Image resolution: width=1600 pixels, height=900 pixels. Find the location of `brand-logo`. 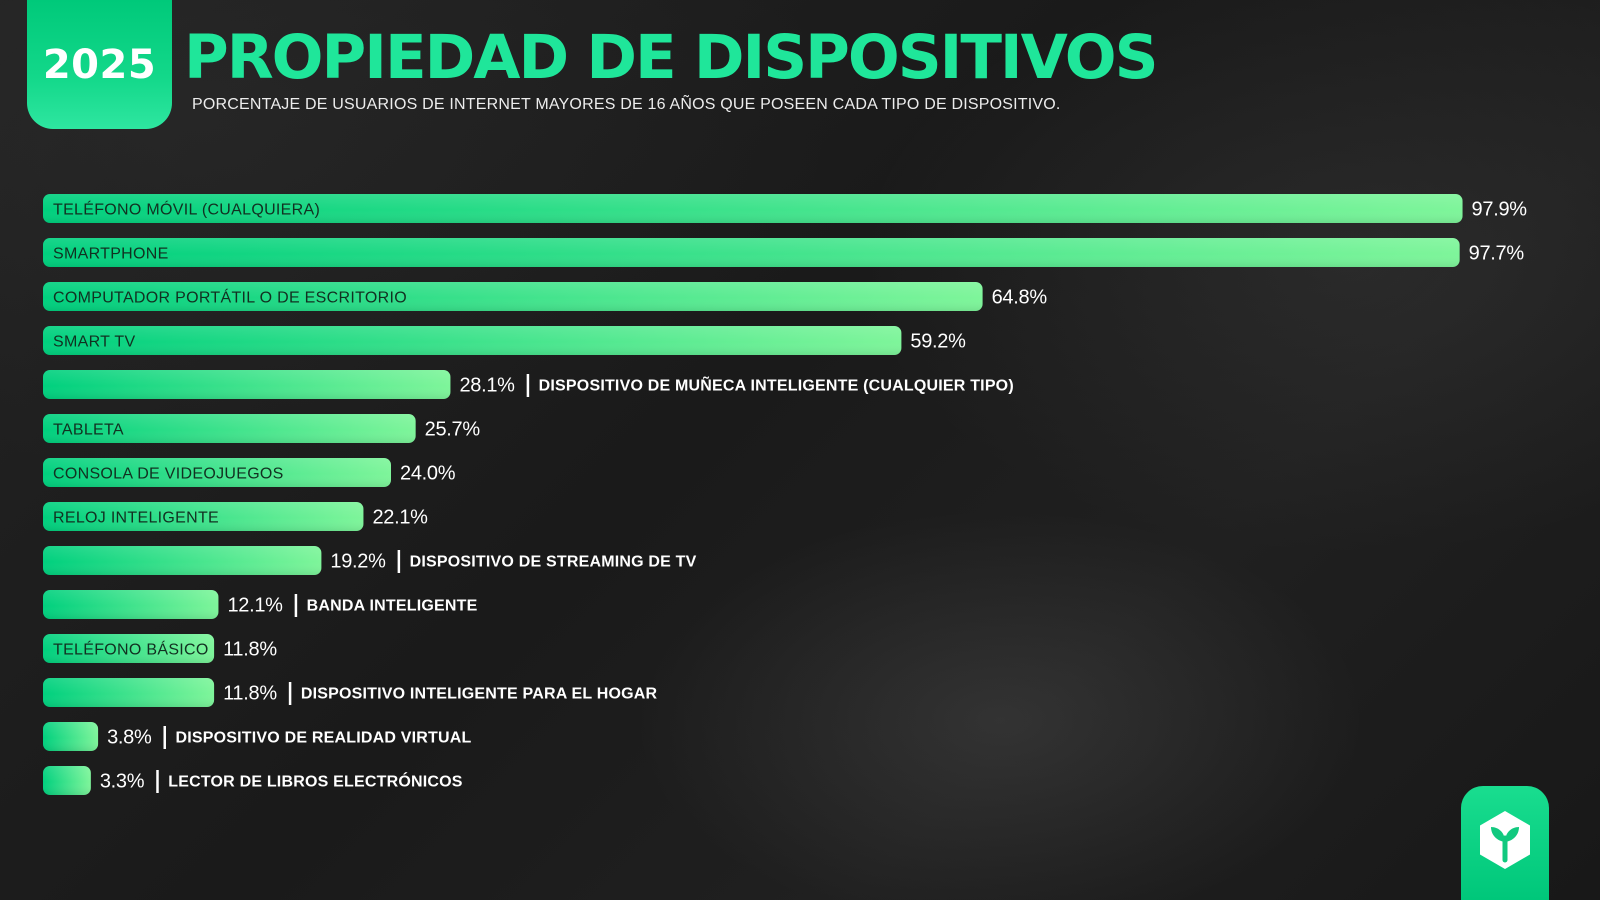

brand-logo is located at coordinates (1505, 843).